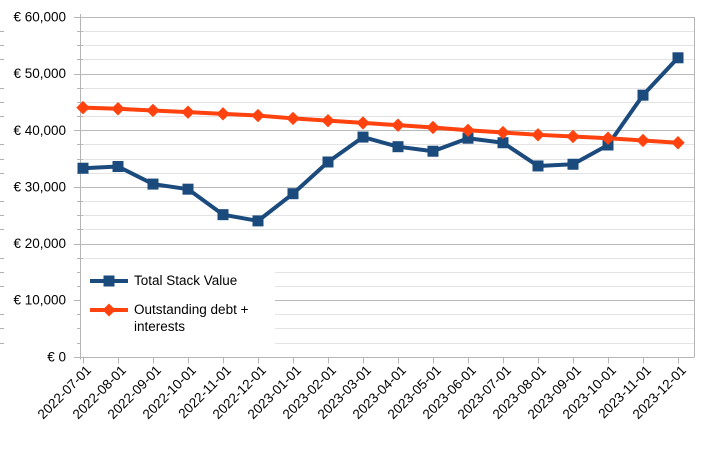  I want to click on y-tick-label: € 0, so click(56, 356).